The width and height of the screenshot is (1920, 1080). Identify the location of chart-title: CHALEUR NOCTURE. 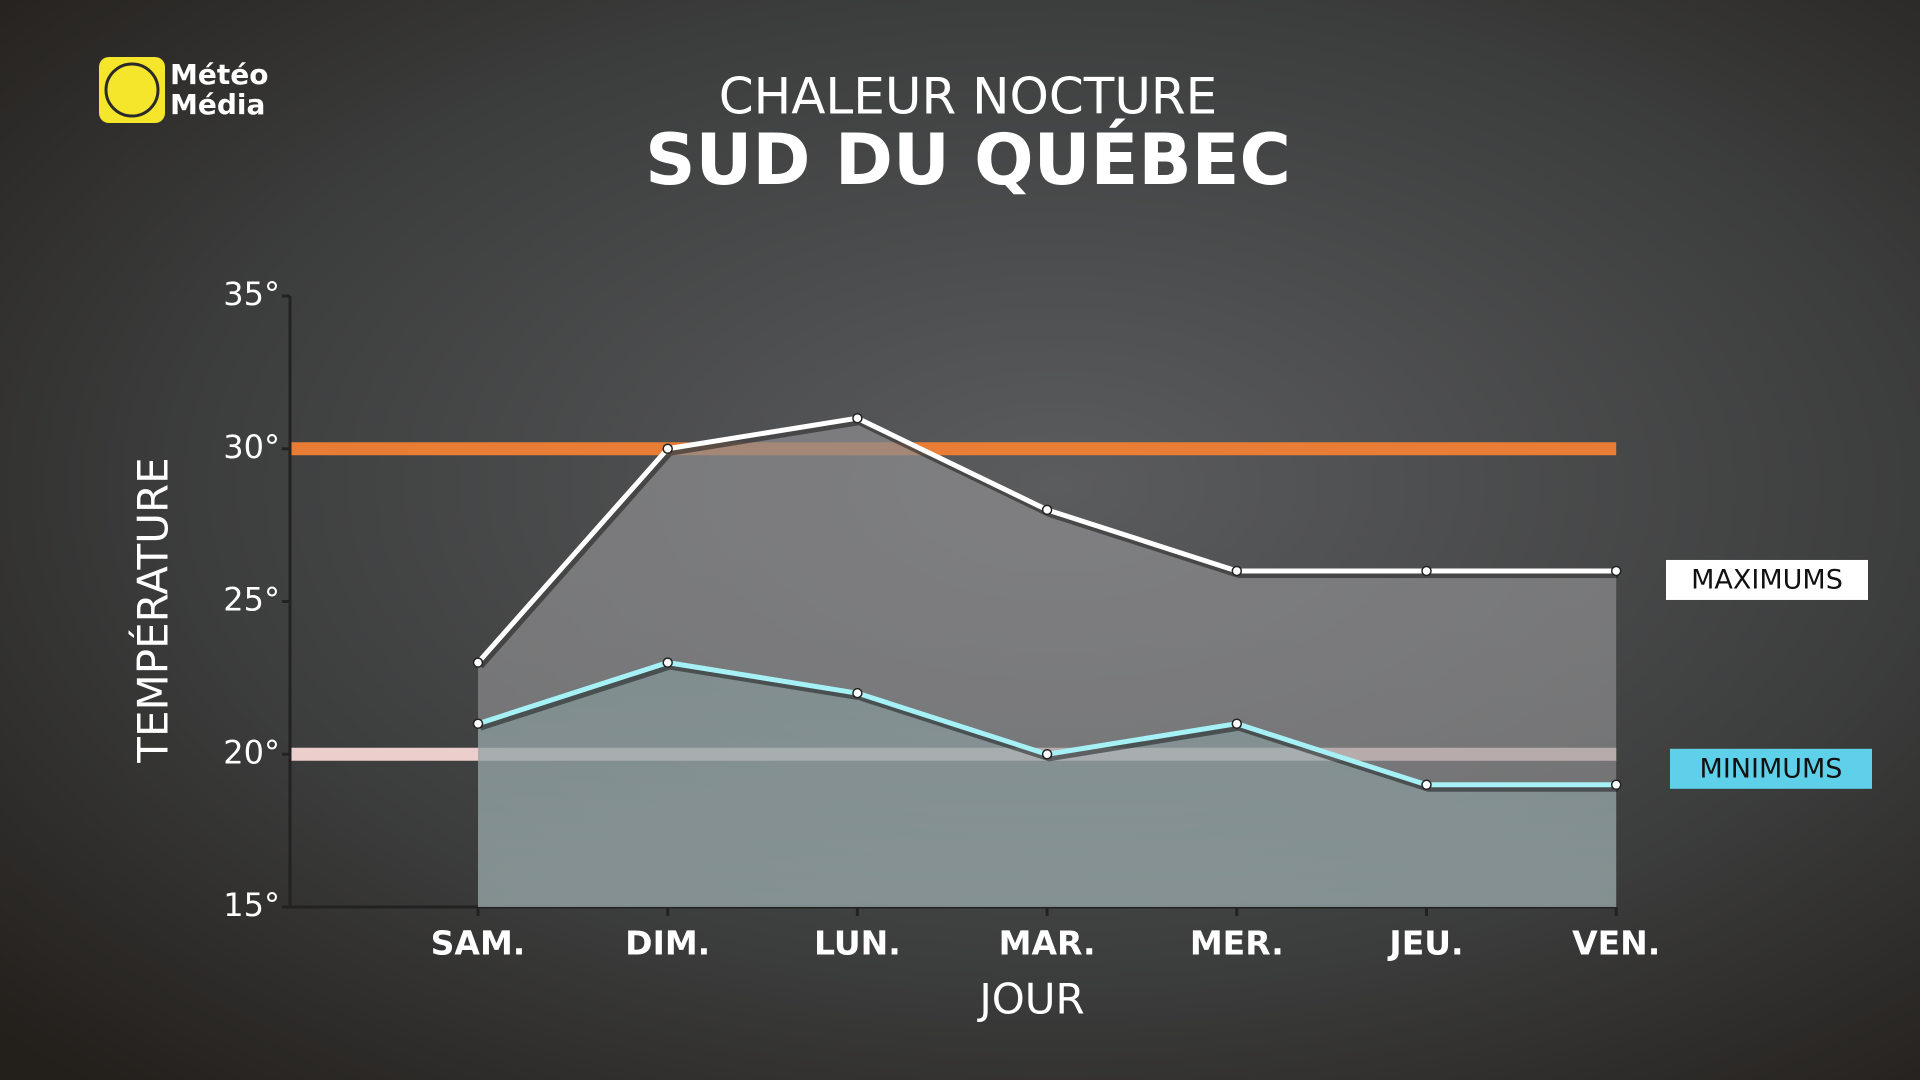
(968, 97).